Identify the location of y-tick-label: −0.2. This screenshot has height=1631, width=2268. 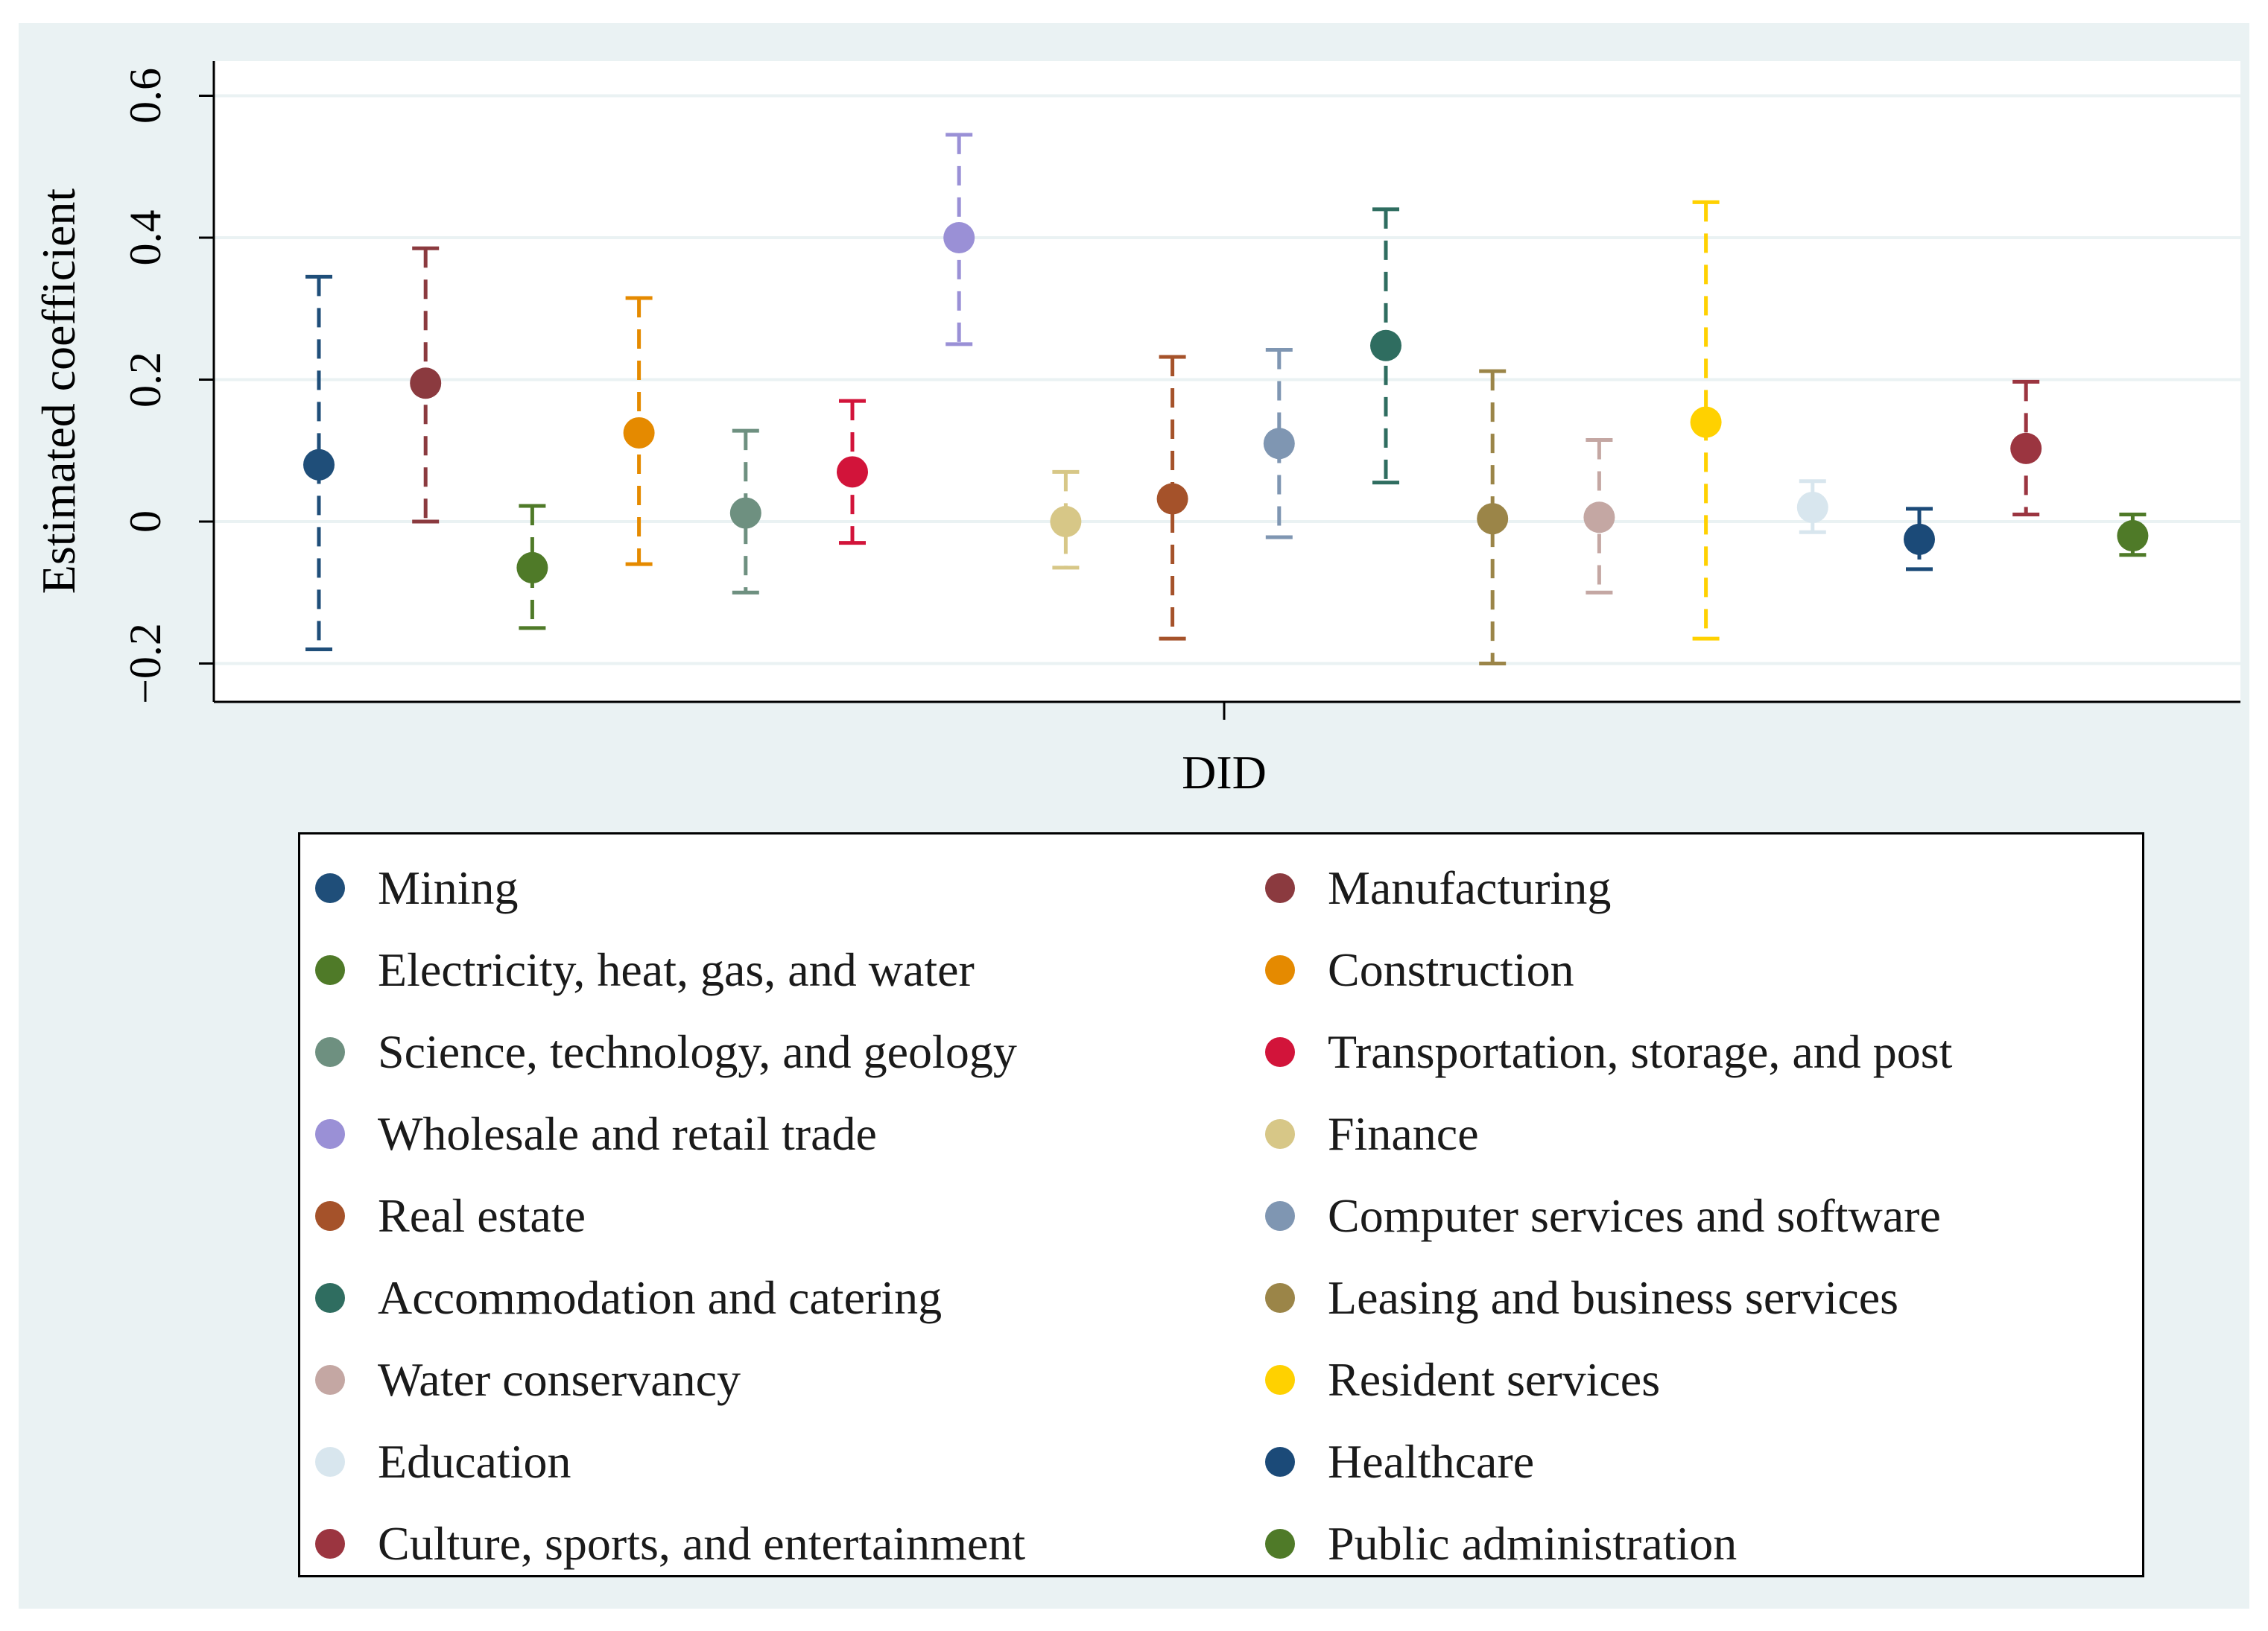
(145, 664).